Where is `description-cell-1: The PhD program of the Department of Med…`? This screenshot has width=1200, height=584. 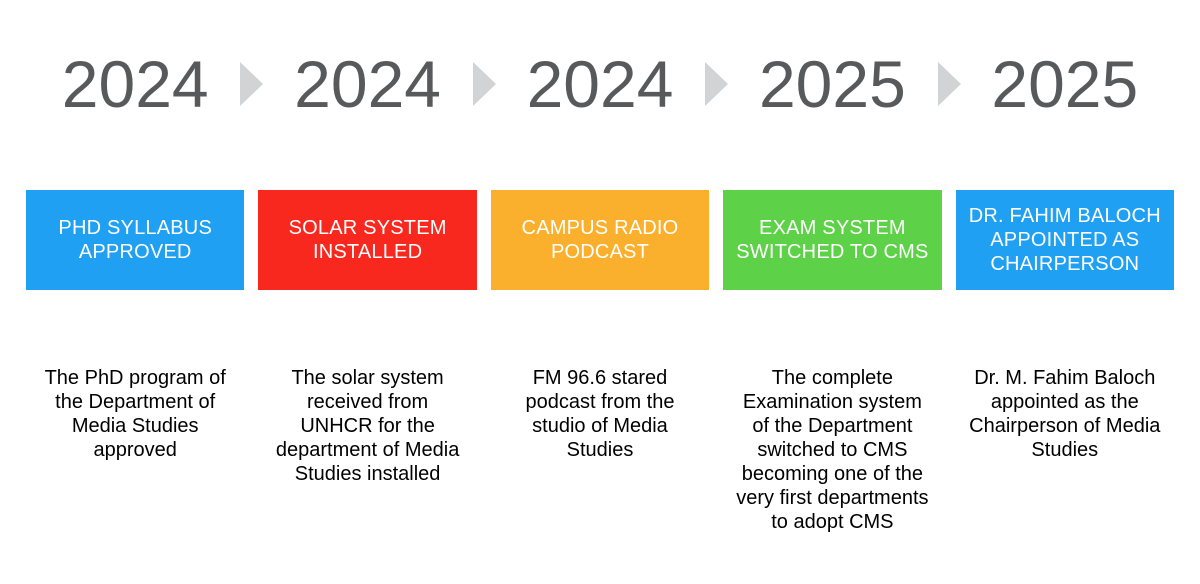 description-cell-1: The PhD program of the Department of Med… is located at coordinates (135, 450).